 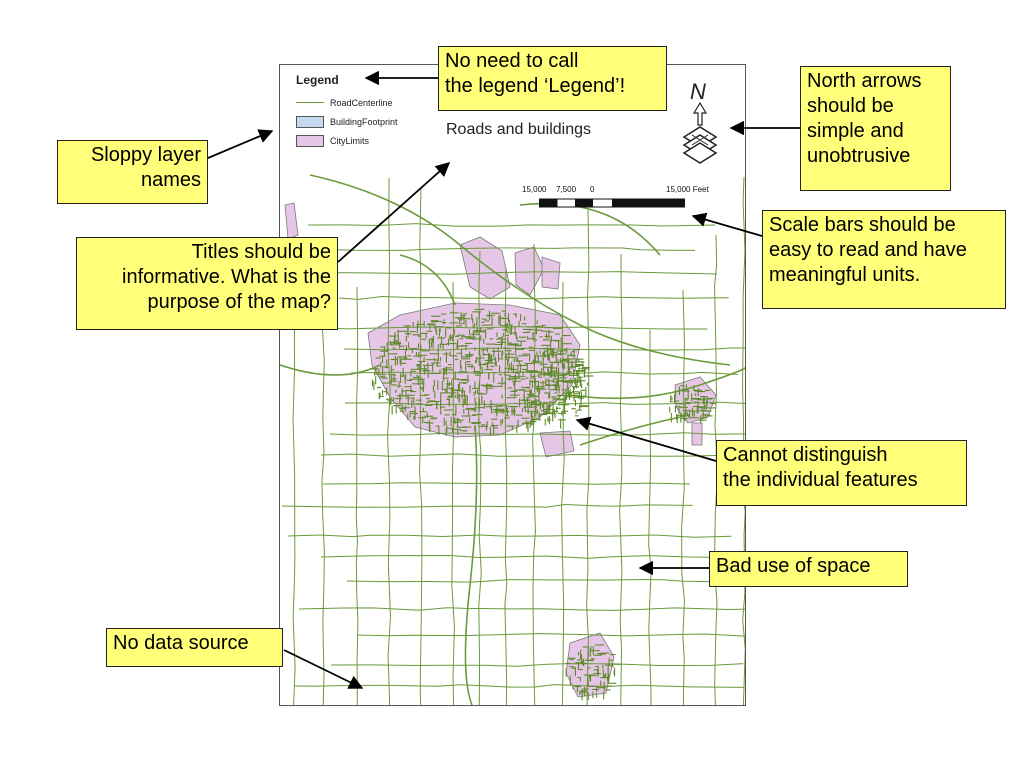 I want to click on scale-label-7500: 7,500, so click(x=566, y=189).